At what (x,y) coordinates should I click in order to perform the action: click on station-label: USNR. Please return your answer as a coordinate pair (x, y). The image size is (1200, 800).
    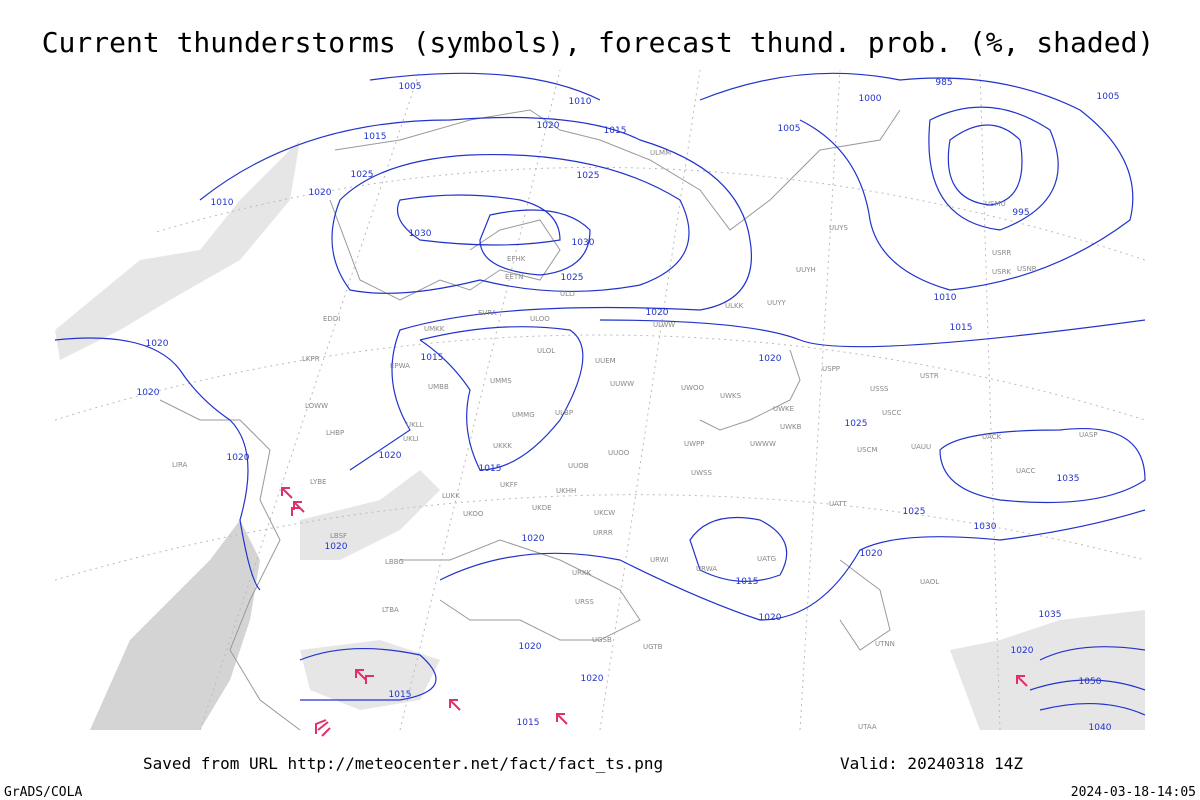
    Looking at the image, I should click on (1027, 269).